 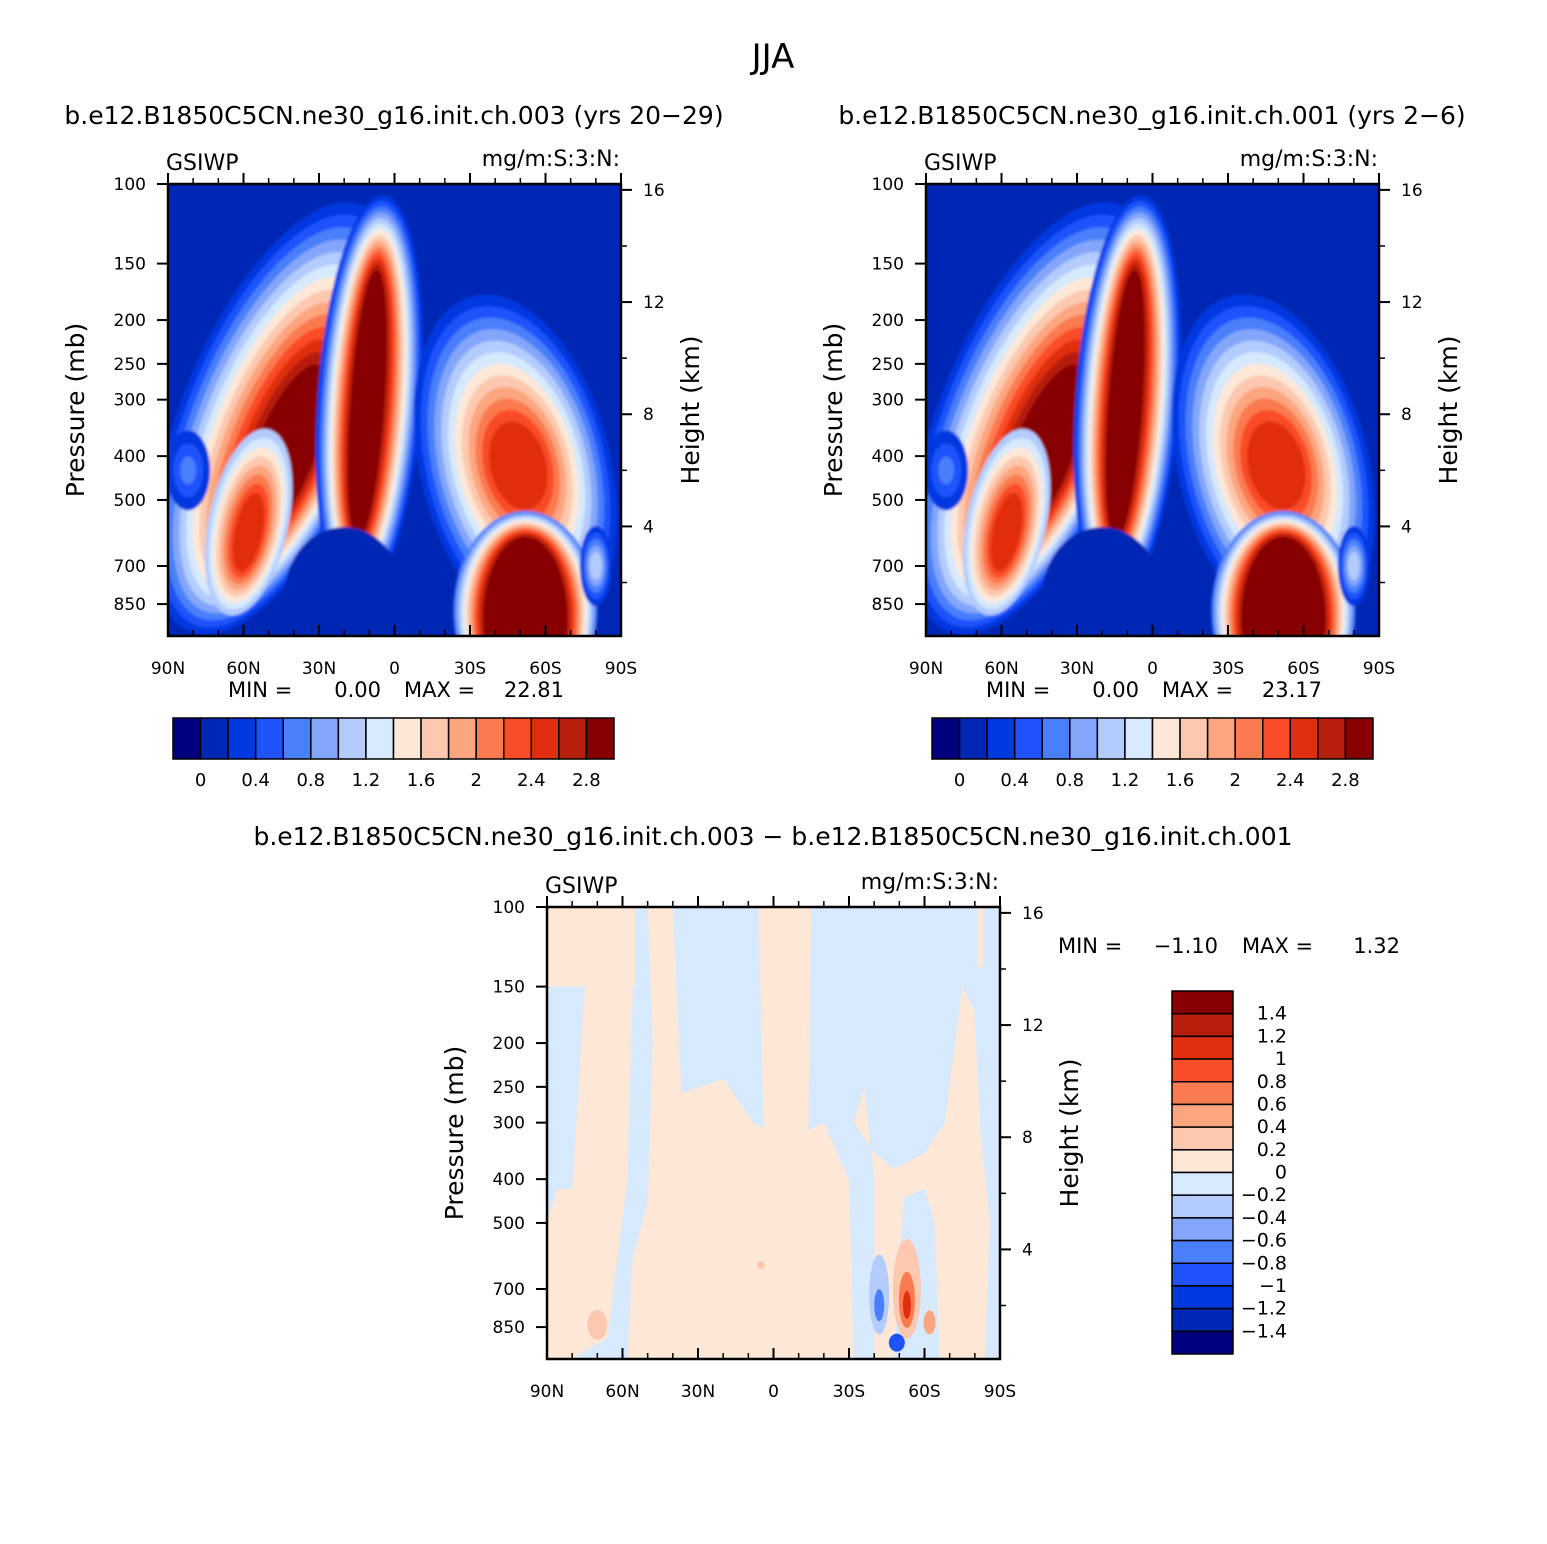 I want to click on y-tick-label: 850, so click(x=509, y=1328).